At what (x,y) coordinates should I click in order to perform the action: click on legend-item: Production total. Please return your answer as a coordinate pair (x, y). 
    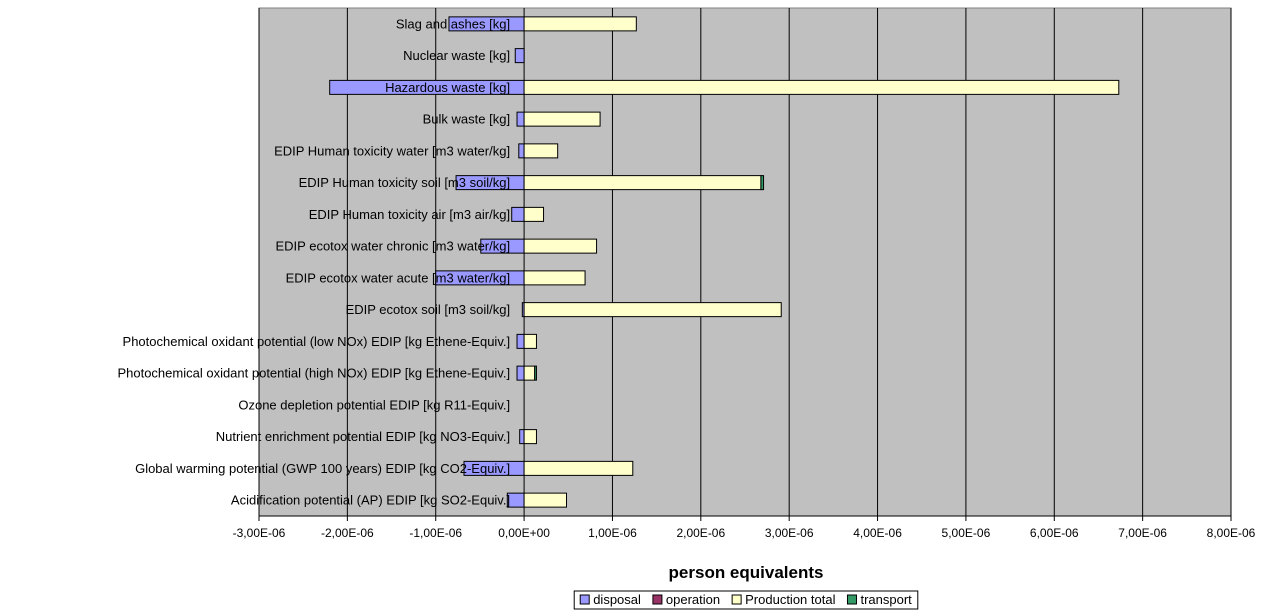
    Looking at the image, I should click on (783, 599).